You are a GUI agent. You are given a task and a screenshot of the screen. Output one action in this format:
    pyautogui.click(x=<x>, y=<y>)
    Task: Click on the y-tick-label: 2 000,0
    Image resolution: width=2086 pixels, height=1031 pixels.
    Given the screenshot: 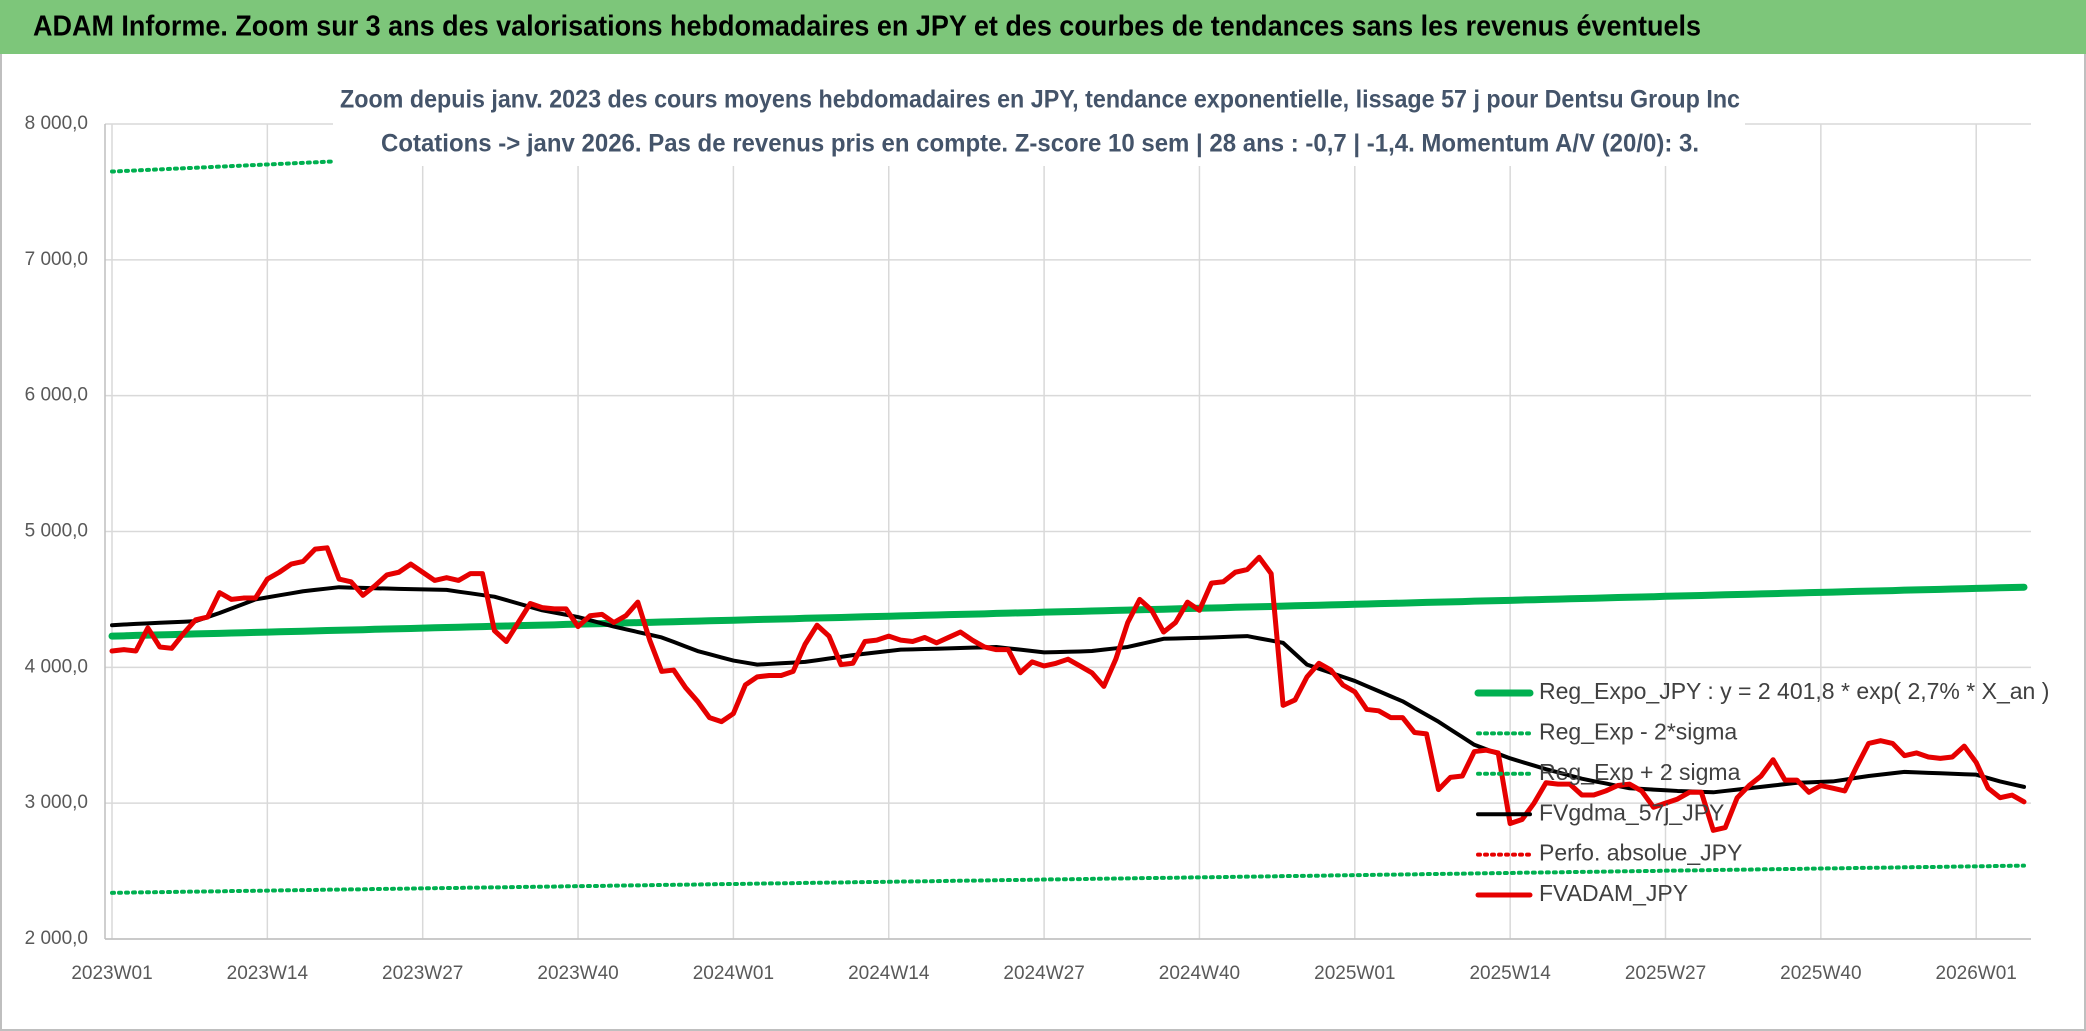 What is the action you would take?
    pyautogui.click(x=56, y=938)
    